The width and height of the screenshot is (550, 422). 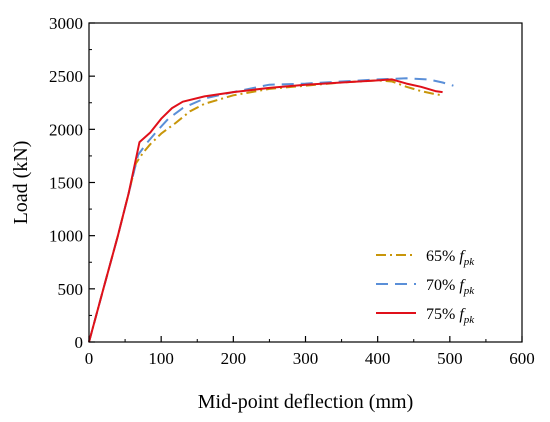 What do you see at coordinates (21, 183) in the screenshot?
I see `y-axis-title: Load (kN)` at bounding box center [21, 183].